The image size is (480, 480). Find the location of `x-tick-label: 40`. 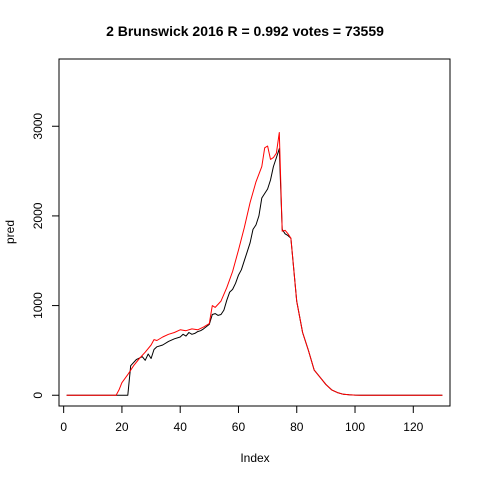

x-tick-label: 40 is located at coordinates (181, 427).